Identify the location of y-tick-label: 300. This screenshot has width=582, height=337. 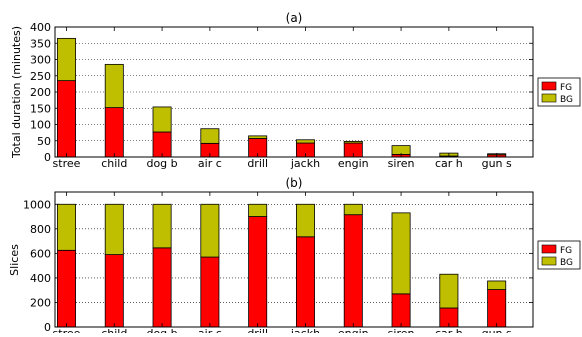
(40, 60).